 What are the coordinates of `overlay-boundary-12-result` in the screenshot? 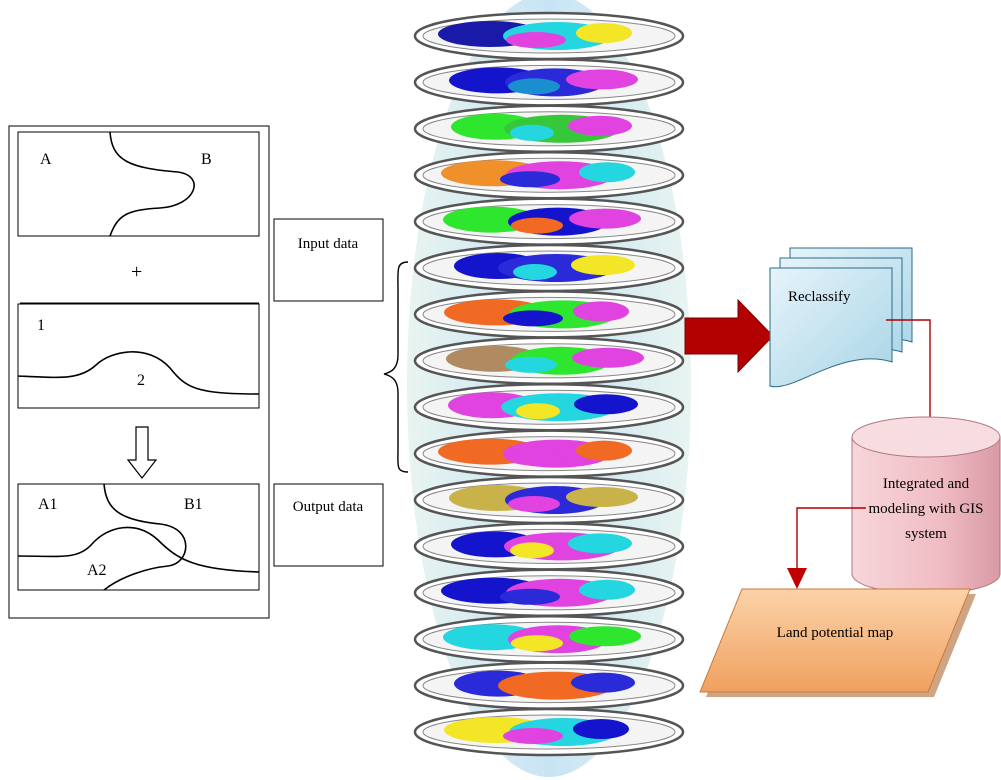 It's located at (138, 549).